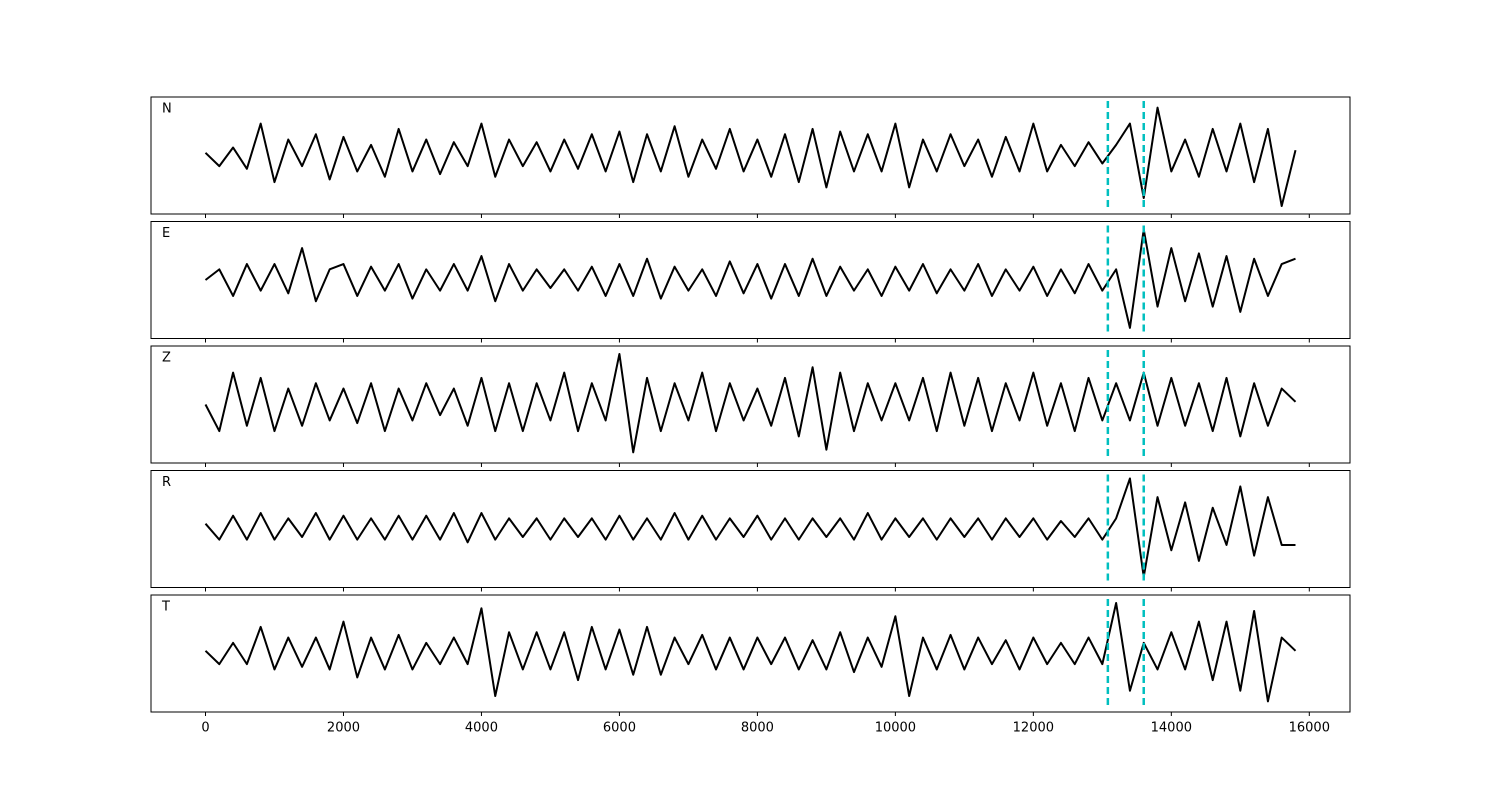 This screenshot has width=1500, height=804. I want to click on panel-label: T, so click(165, 607).